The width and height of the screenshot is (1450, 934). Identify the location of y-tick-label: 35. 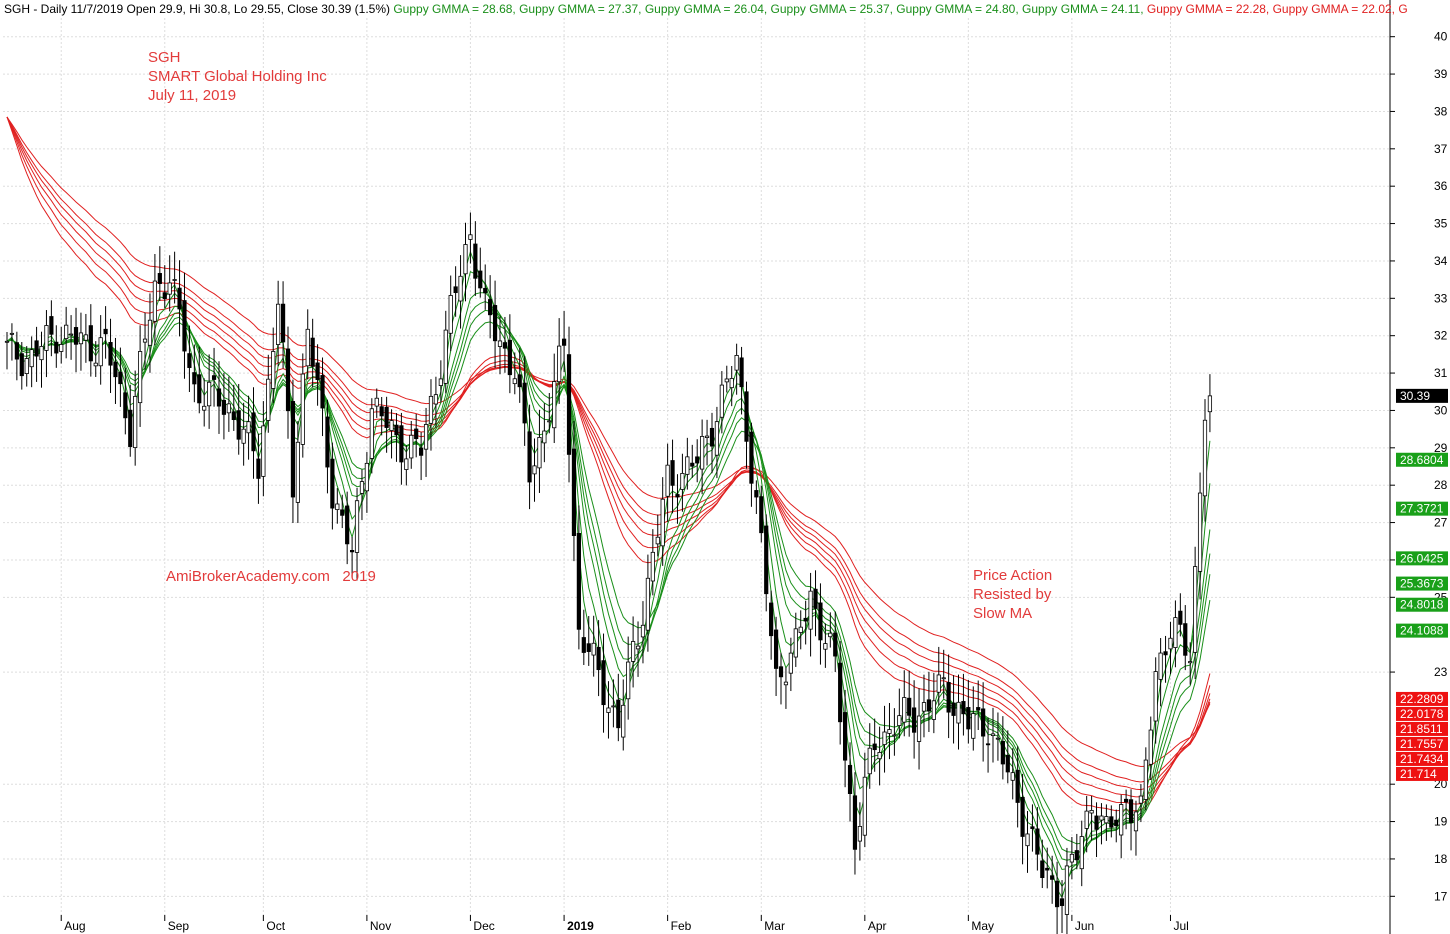
(1441, 224).